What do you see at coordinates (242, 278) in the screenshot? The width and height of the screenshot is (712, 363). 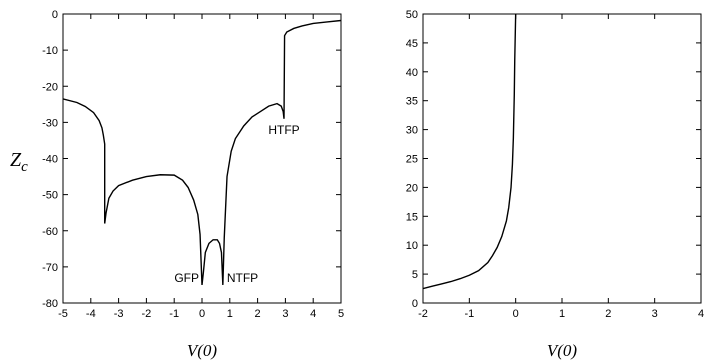 I see `annotation-ntfp: NTFP` at bounding box center [242, 278].